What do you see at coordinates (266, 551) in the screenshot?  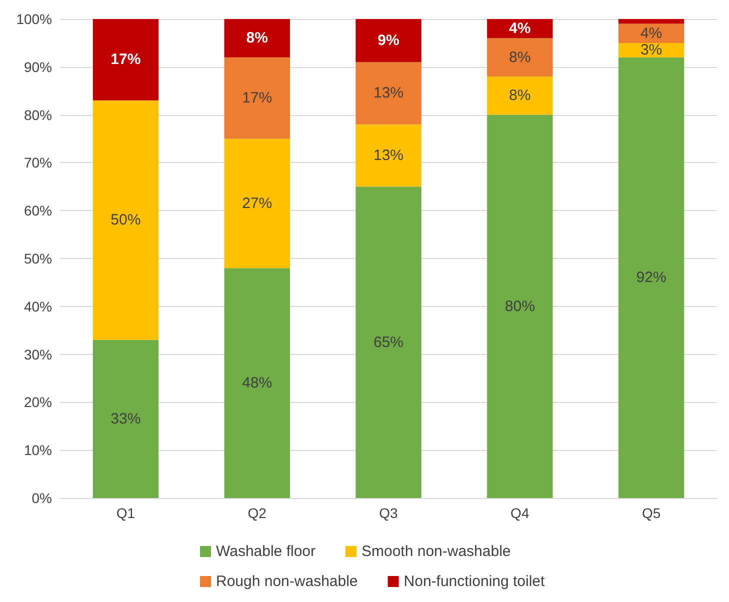 I see `legend-label: Washable floor` at bounding box center [266, 551].